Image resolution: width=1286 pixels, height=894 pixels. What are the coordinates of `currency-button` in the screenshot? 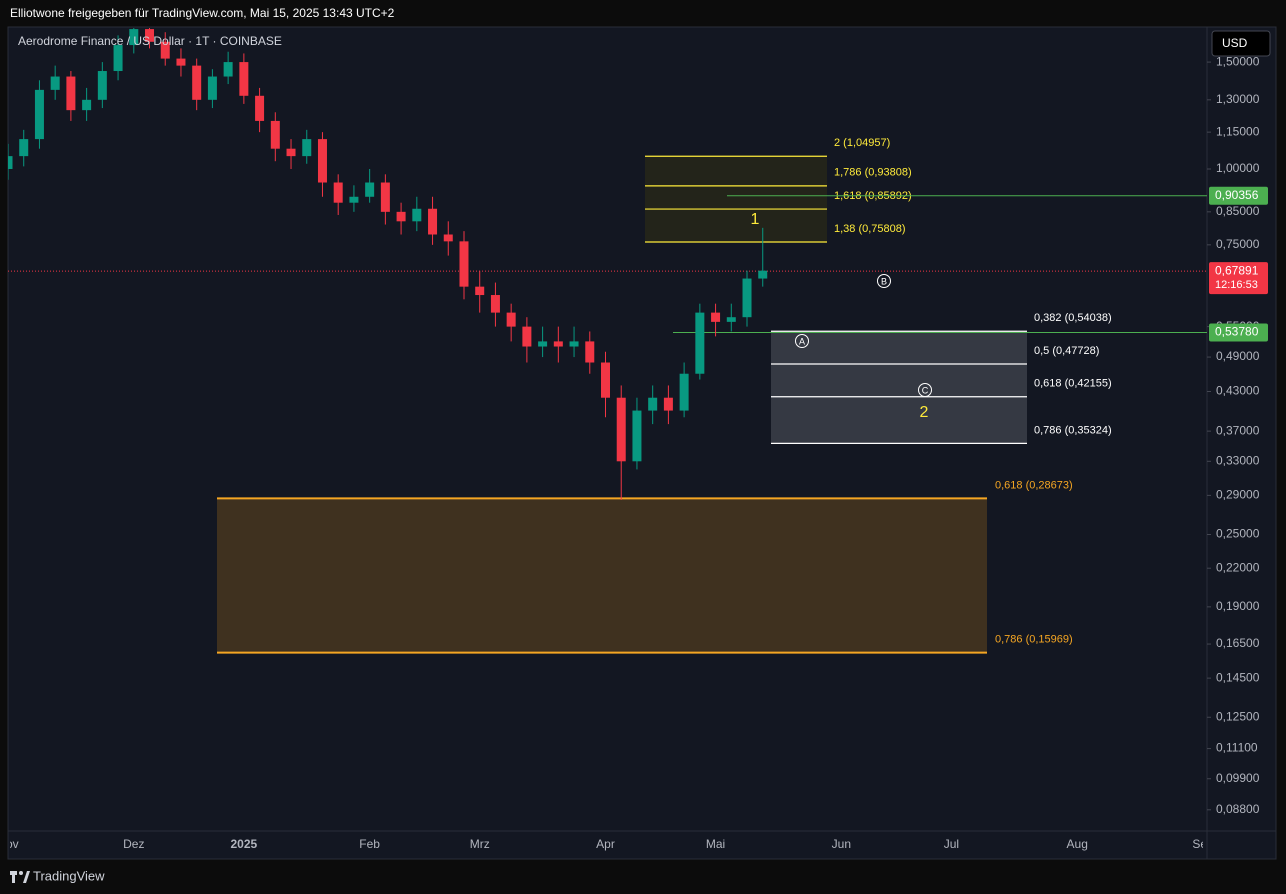 It's located at (1241, 43).